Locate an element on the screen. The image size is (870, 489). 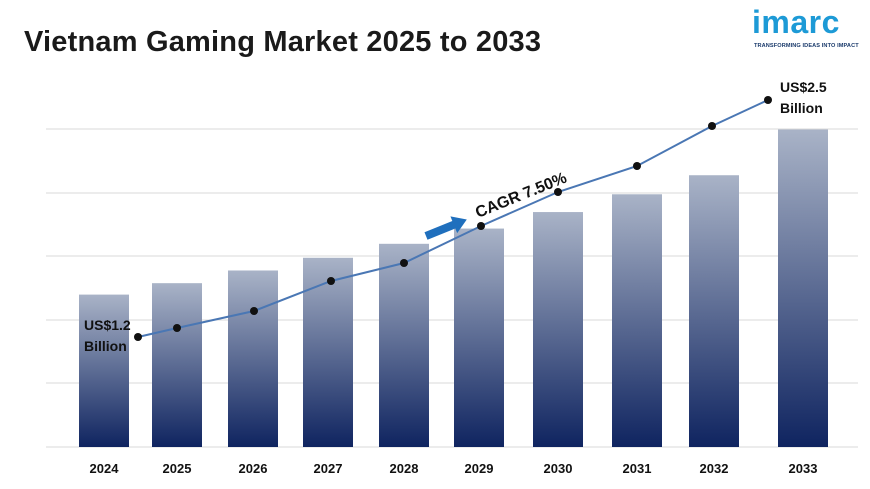
x-tick-label: 2024 is located at coordinates (105, 468).